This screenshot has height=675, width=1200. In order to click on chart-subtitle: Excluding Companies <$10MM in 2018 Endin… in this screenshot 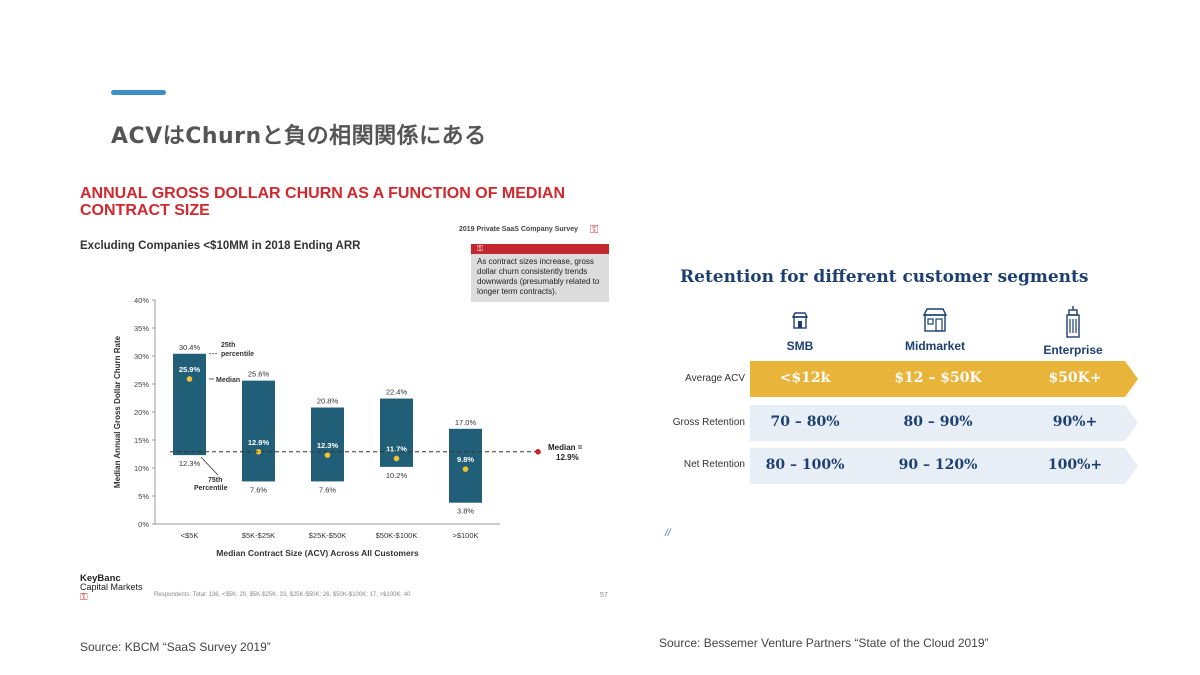, I will do `click(220, 246)`.